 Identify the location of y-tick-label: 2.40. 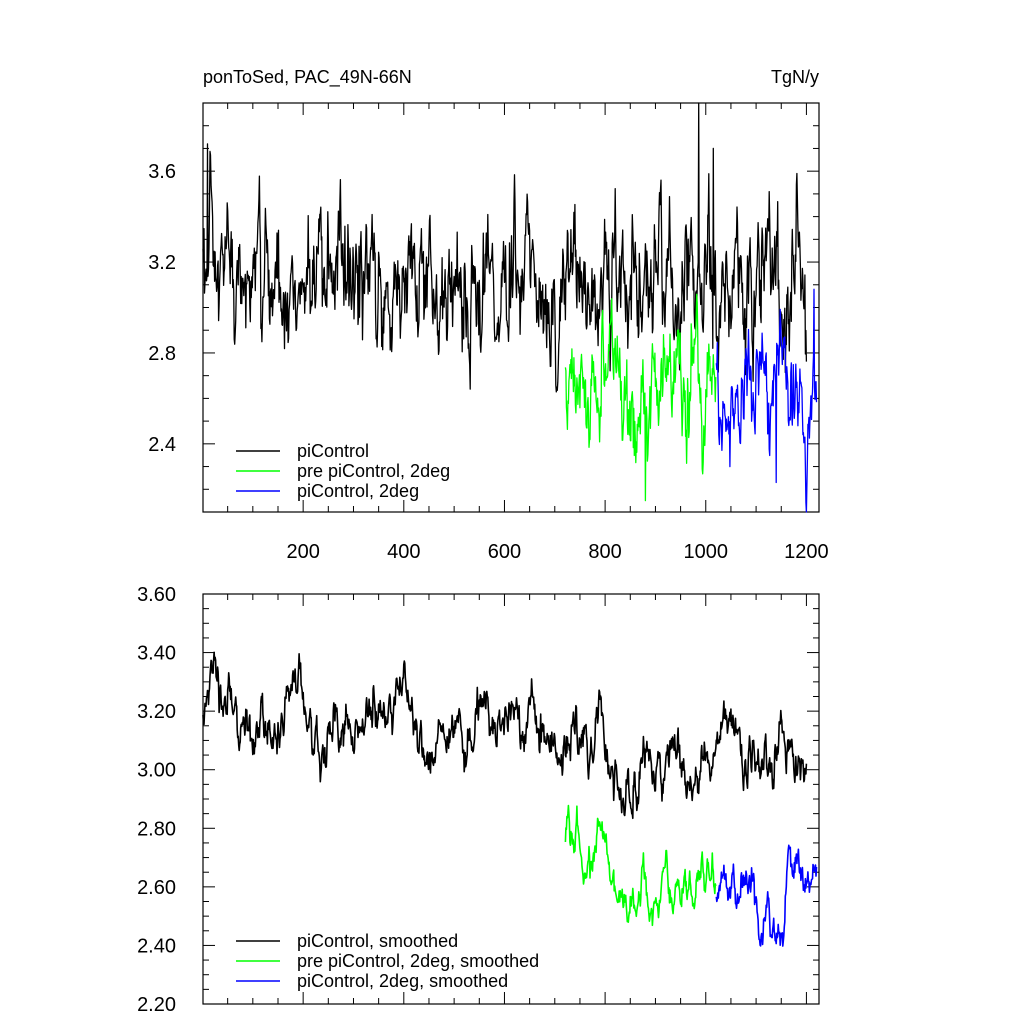
(156, 946).